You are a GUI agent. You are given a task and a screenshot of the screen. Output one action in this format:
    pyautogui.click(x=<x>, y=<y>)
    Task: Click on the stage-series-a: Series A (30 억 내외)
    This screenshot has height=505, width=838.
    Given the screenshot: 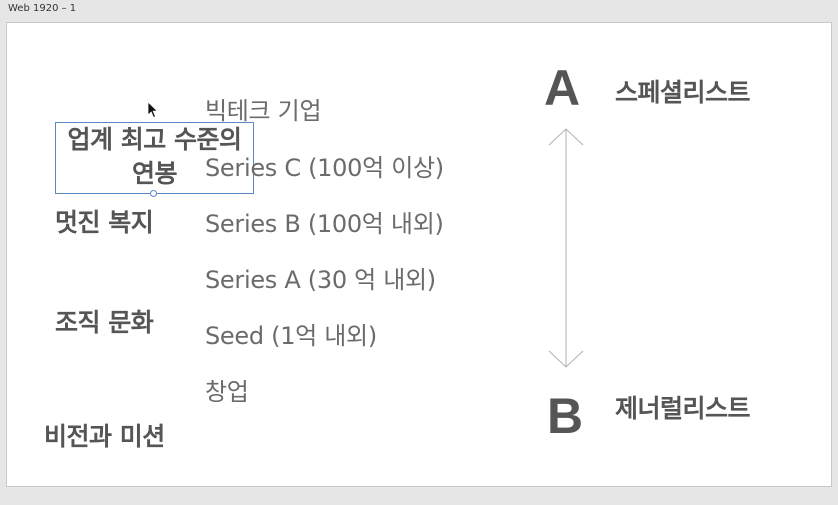 What is the action you would take?
    pyautogui.click(x=320, y=280)
    